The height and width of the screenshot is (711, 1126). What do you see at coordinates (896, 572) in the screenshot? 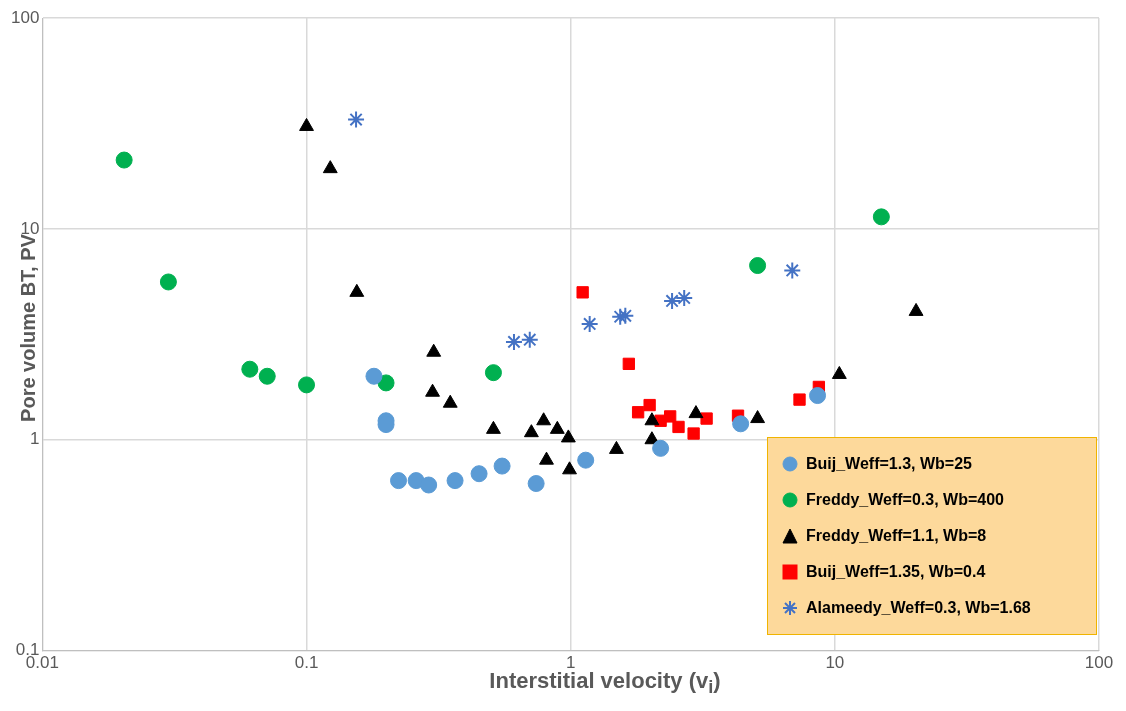
I see `legend-label: Buij_Weff=1.35, Wb=0.4` at bounding box center [896, 572].